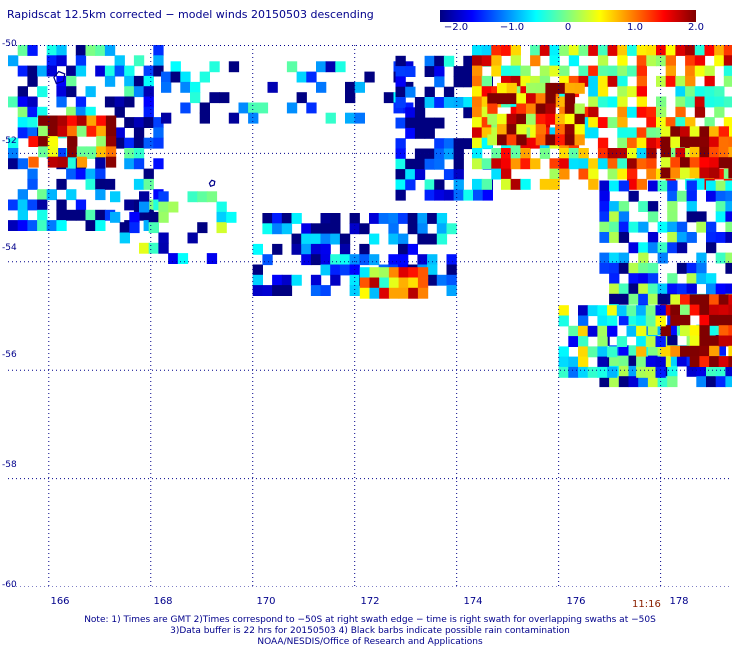  What do you see at coordinates (679, 601) in the screenshot?
I see `lon-label: 178` at bounding box center [679, 601].